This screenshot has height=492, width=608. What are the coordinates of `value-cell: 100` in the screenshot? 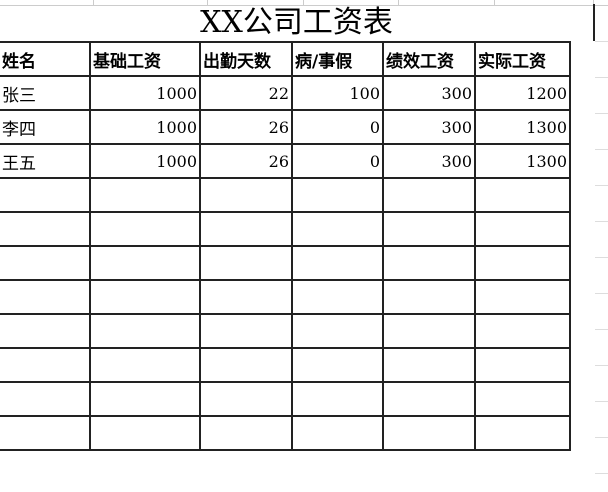 It's located at (337, 93).